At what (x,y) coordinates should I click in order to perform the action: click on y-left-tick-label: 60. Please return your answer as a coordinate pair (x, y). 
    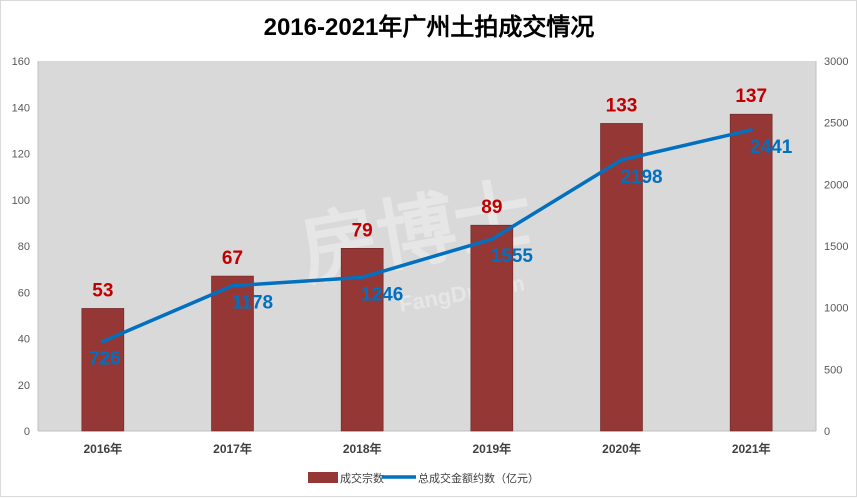
    Looking at the image, I should click on (24, 293).